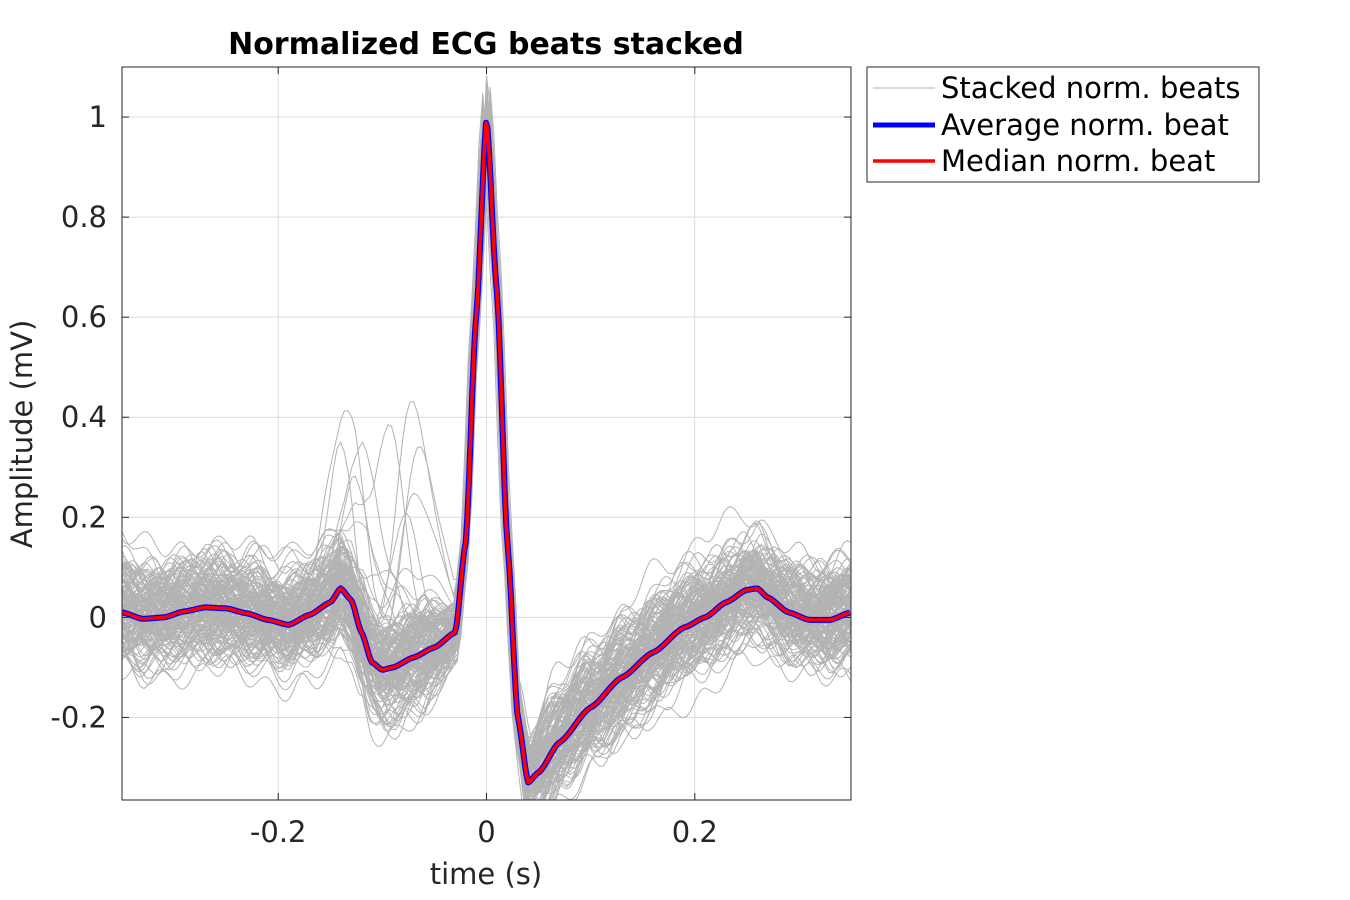  I want to click on chart-title: Normalized ECG beats stacked, so click(486, 44).